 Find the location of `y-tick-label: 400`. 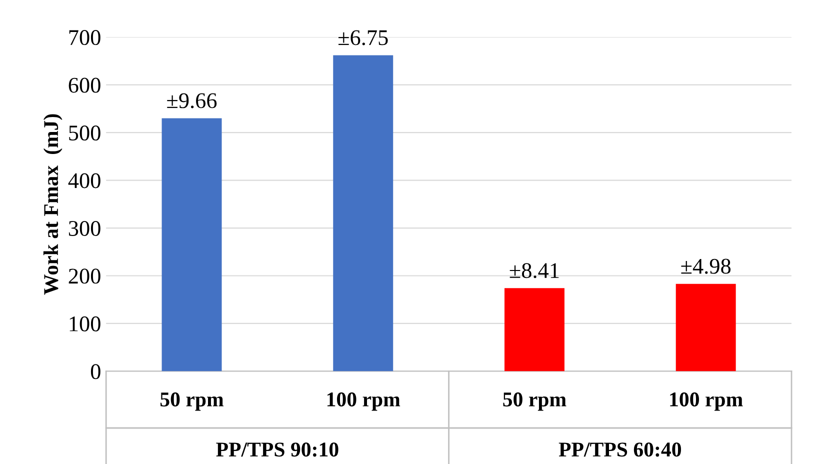

y-tick-label: 400 is located at coordinates (84, 180).